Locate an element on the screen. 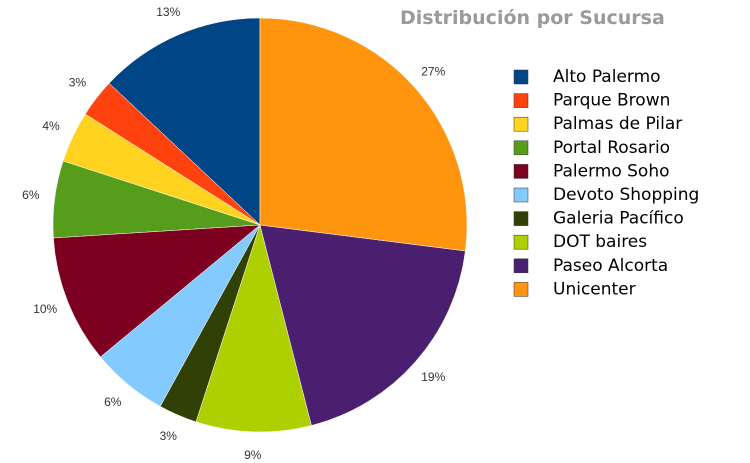 This screenshot has height=463, width=750. legend-label: Galeria Pacífico is located at coordinates (618, 219).